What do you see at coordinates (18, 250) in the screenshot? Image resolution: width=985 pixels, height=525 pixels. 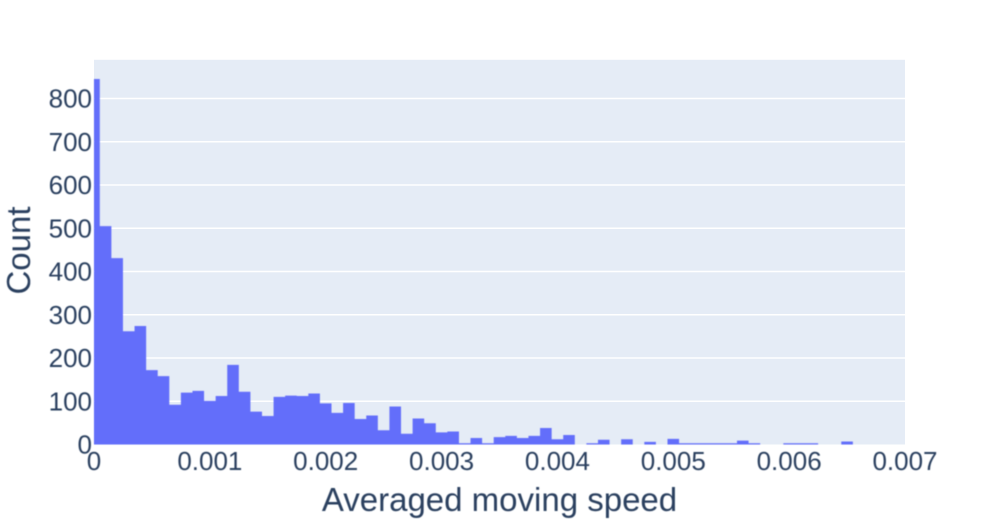 I see `svg-text: Count` at bounding box center [18, 250].